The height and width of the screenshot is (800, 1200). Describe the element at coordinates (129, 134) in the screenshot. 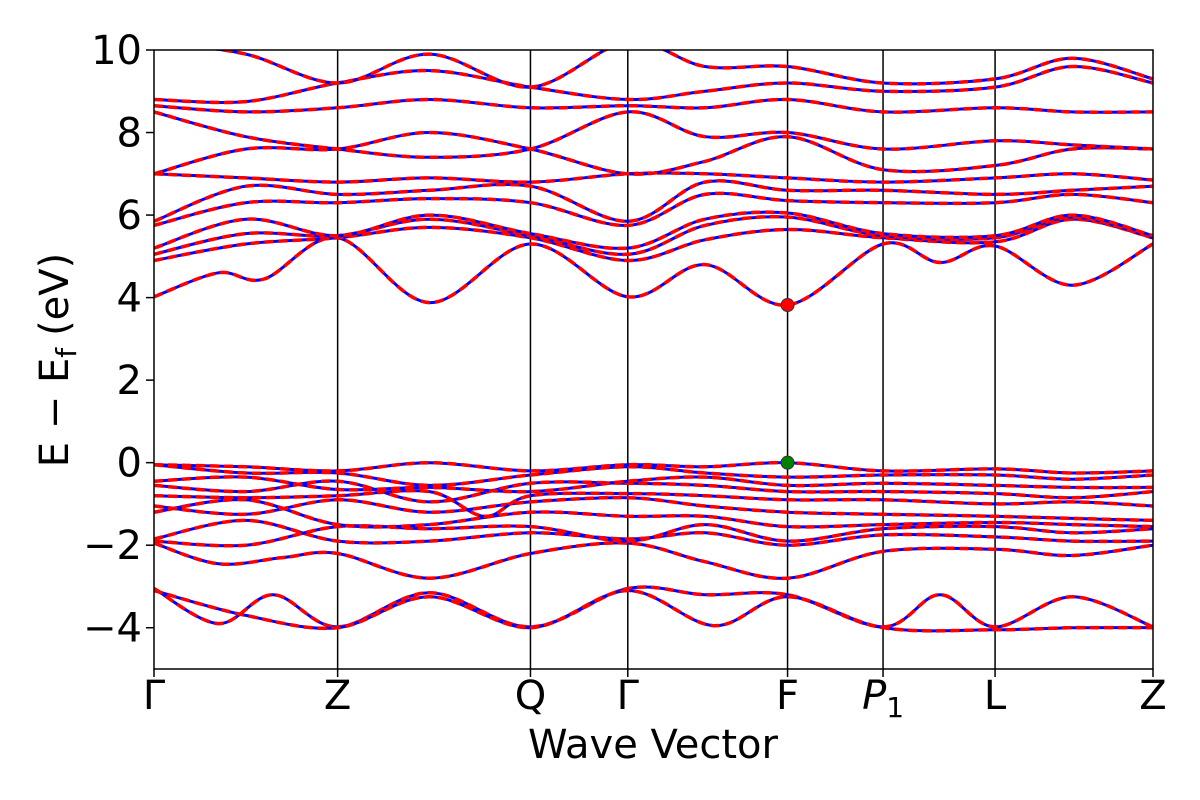

I see `y-tick-label: 8` at that location.